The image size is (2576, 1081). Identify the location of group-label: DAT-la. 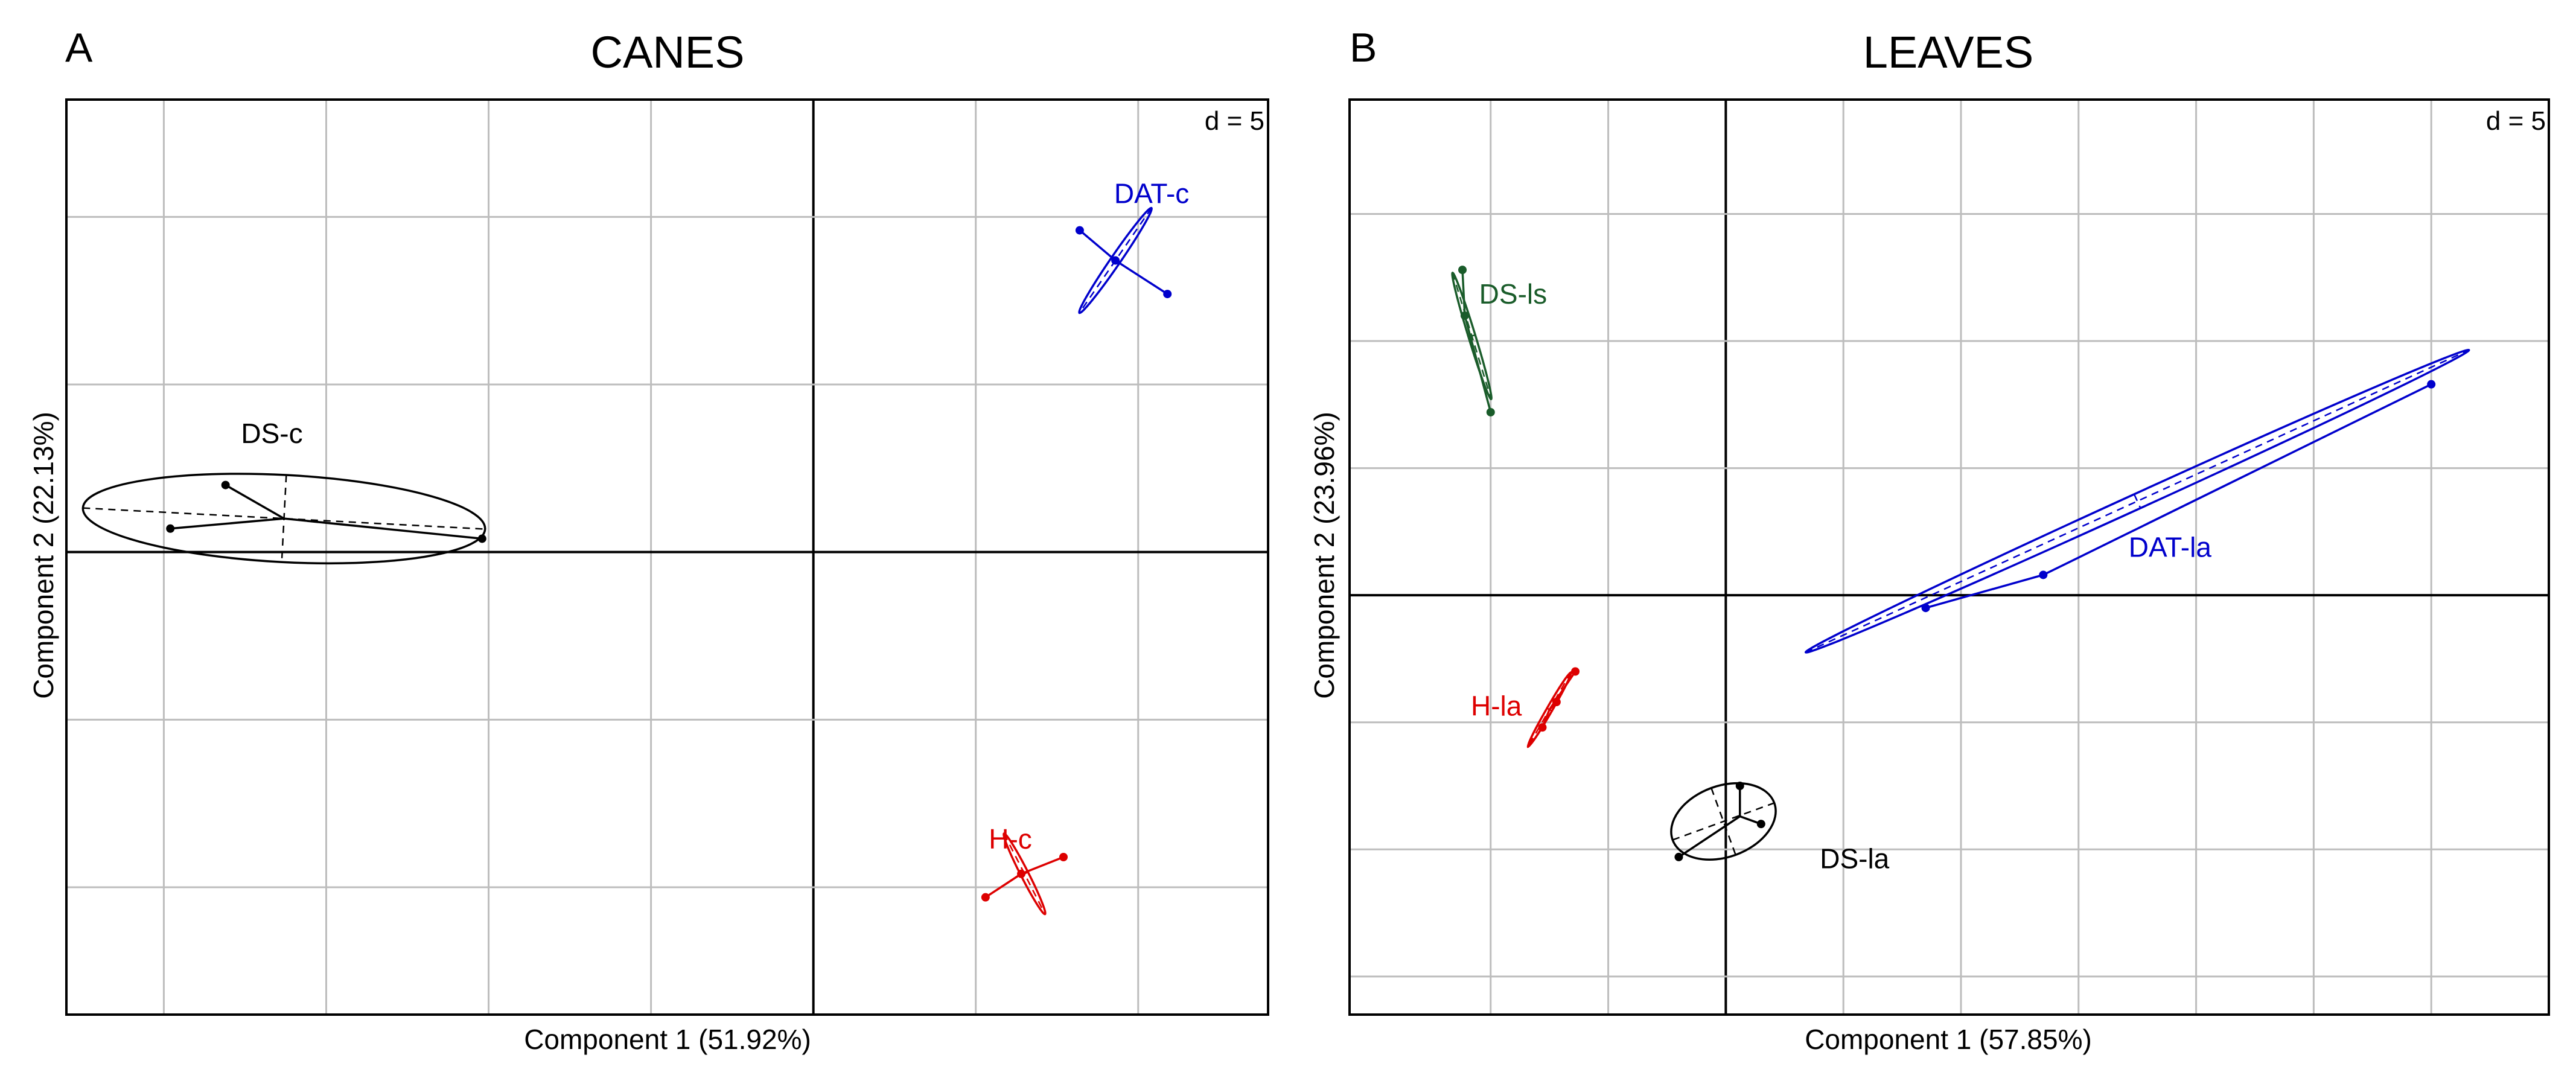
(2170, 547).